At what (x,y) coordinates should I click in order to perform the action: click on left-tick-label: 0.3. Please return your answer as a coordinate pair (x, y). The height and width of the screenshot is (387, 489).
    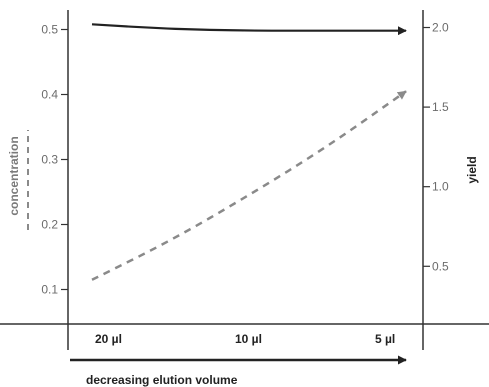
    Looking at the image, I should click on (49, 160).